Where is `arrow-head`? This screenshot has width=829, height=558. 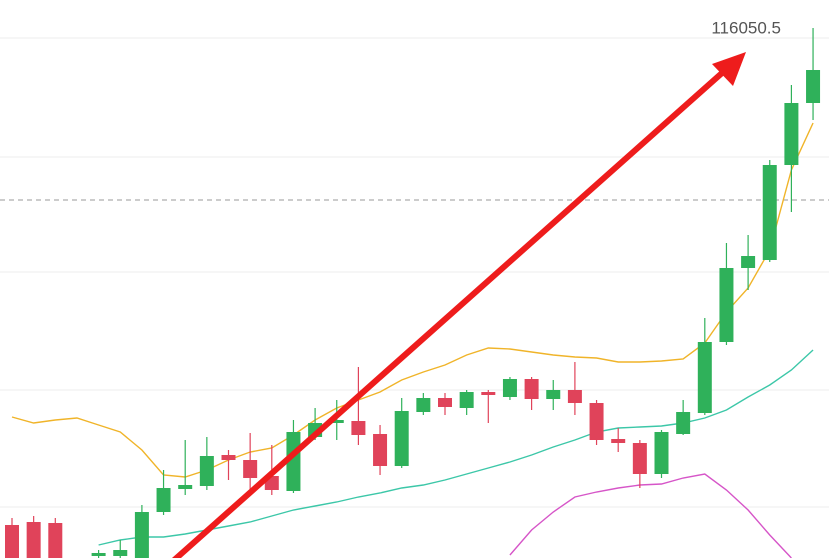 arrow-head is located at coordinates (729, 69).